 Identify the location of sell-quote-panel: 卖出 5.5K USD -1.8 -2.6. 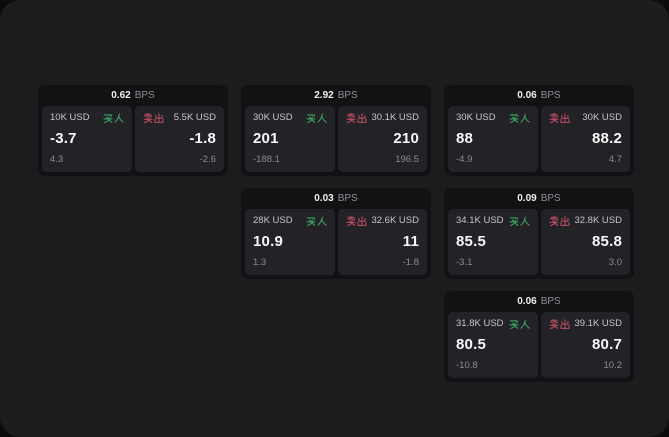
(179, 139).